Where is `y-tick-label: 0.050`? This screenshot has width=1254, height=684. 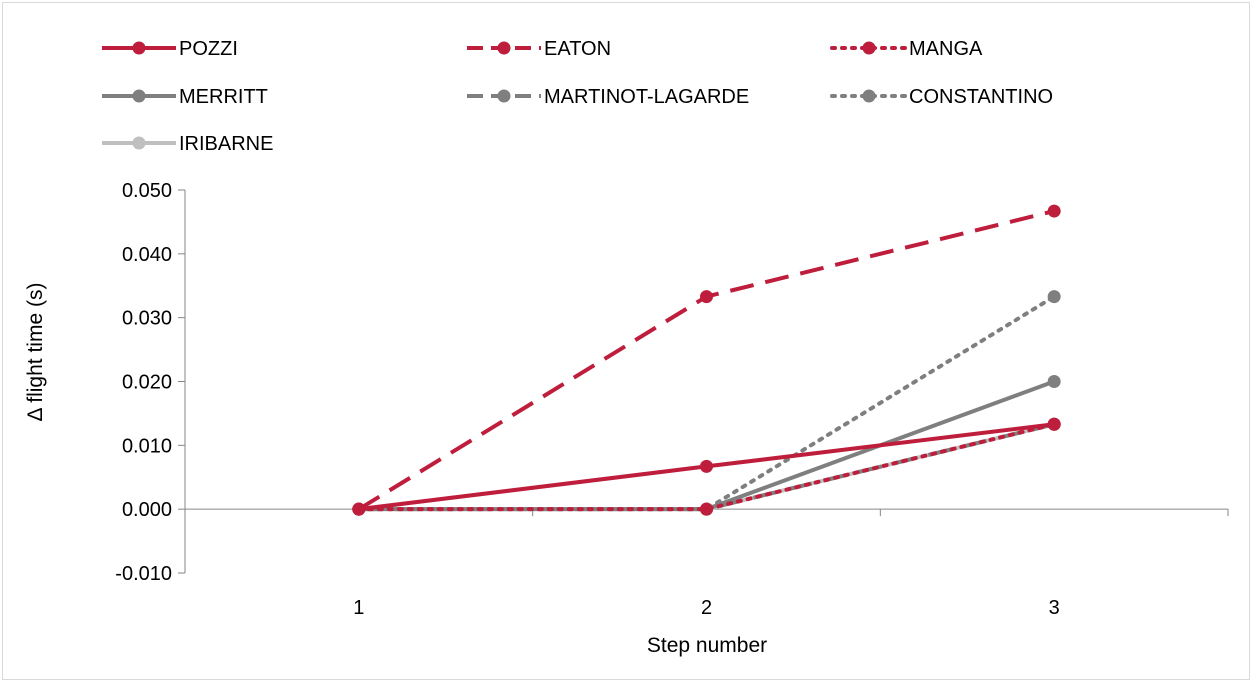 y-tick-label: 0.050 is located at coordinates (147, 191).